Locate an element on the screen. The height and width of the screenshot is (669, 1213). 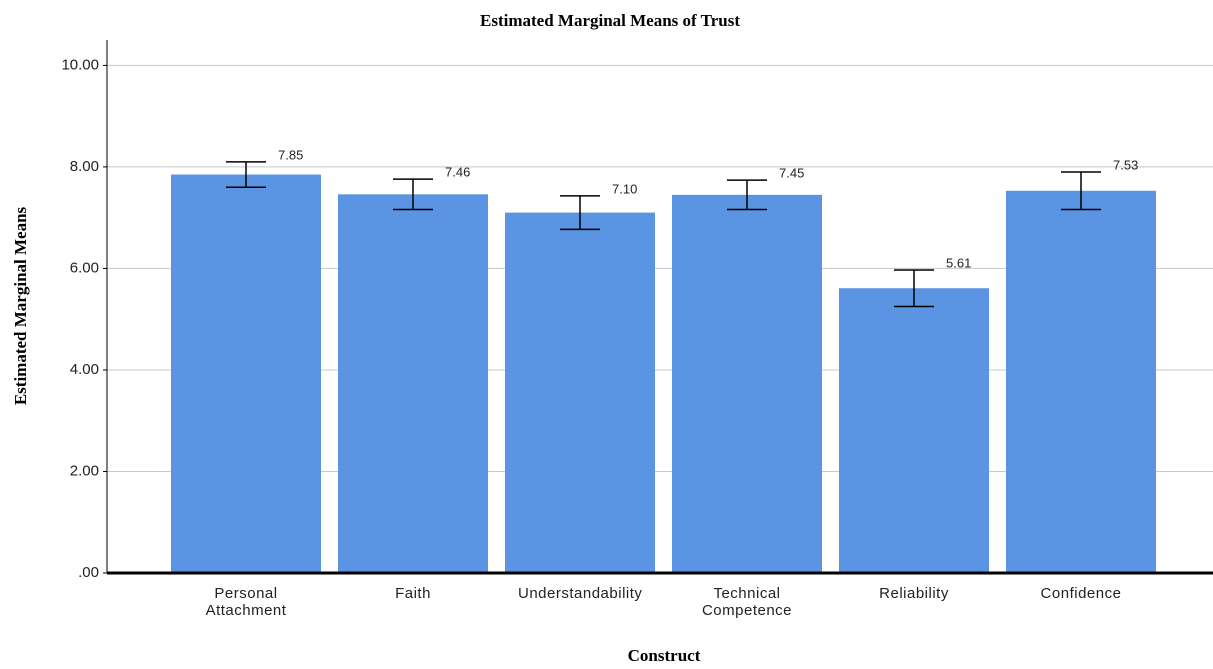
x-tick-label: Faith is located at coordinates (413, 593).